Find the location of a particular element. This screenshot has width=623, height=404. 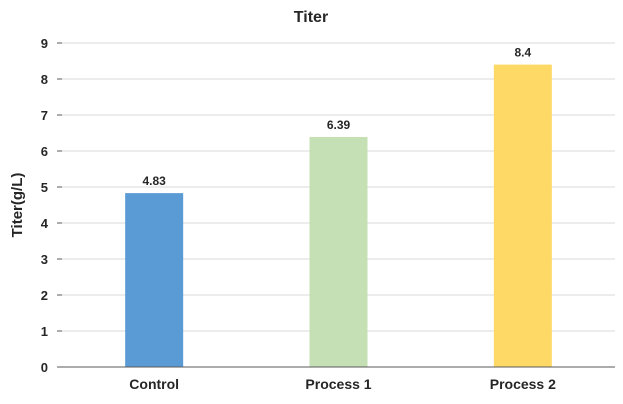

x-tick-label: Process 2 is located at coordinates (523, 384).